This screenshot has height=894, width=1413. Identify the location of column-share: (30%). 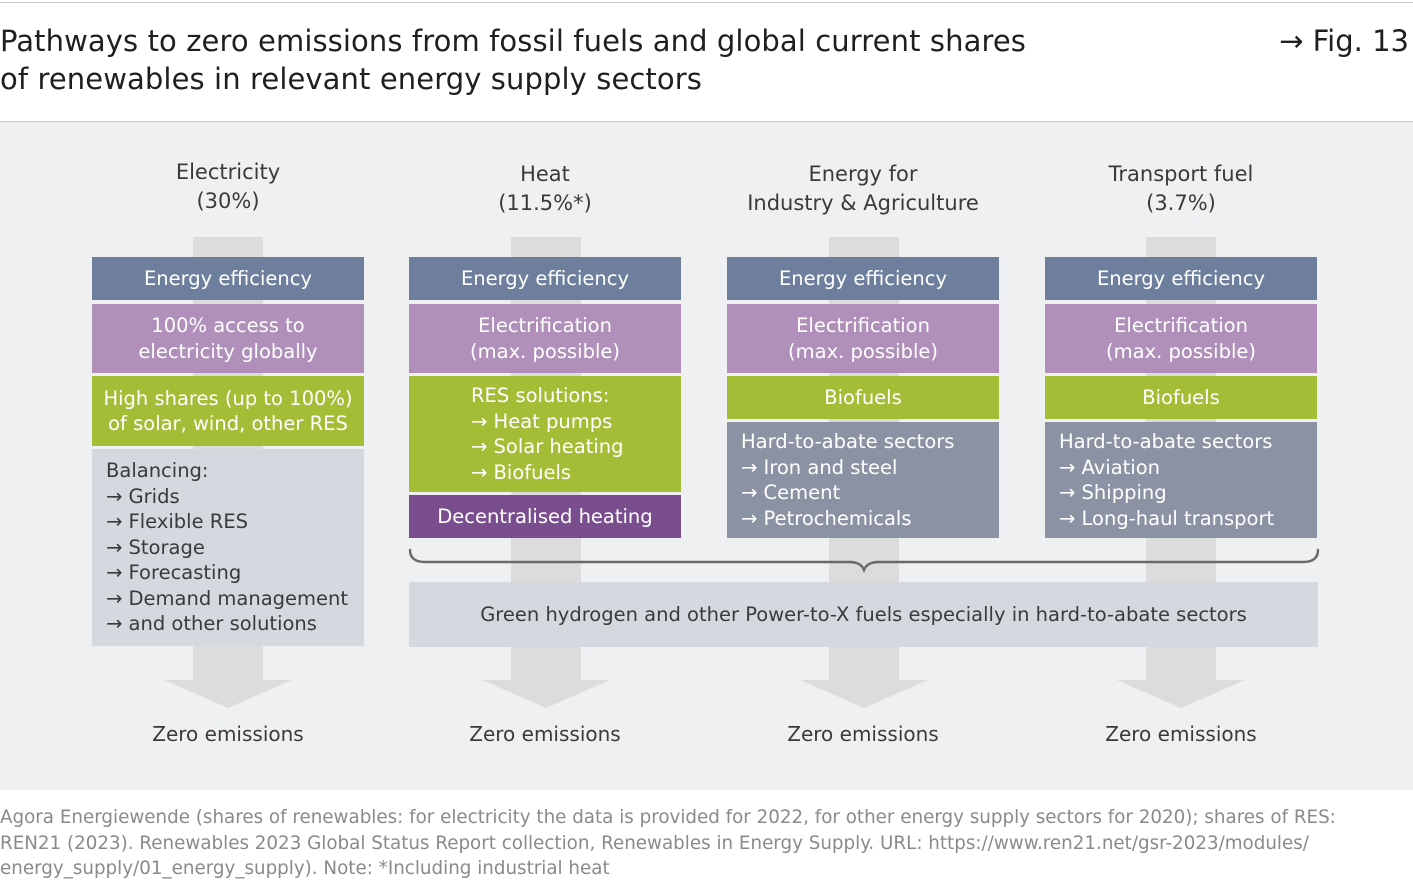
(228, 201).